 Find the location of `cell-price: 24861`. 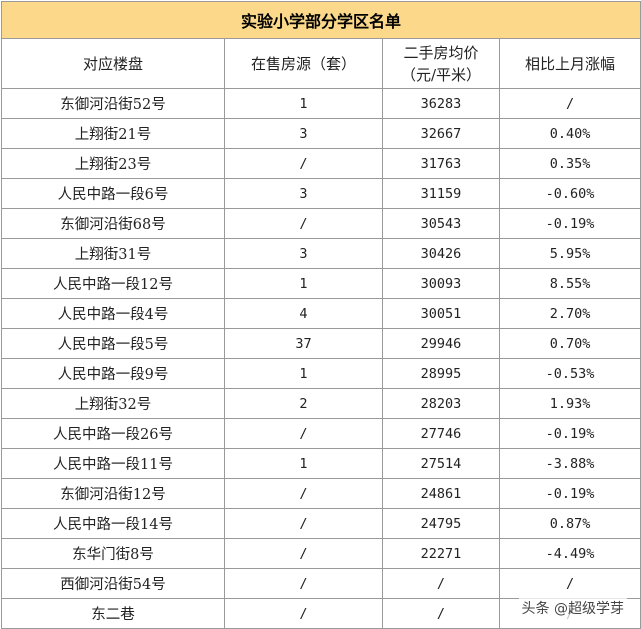

cell-price: 24861 is located at coordinates (441, 493).